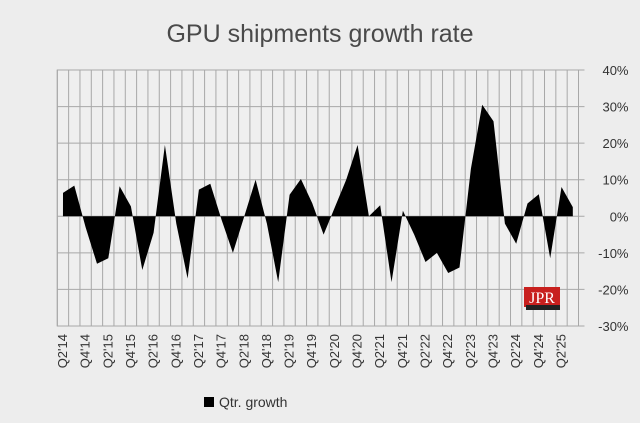 This screenshot has width=640, height=423. I want to click on x-tick-label: Q2'16, so click(153, 351).